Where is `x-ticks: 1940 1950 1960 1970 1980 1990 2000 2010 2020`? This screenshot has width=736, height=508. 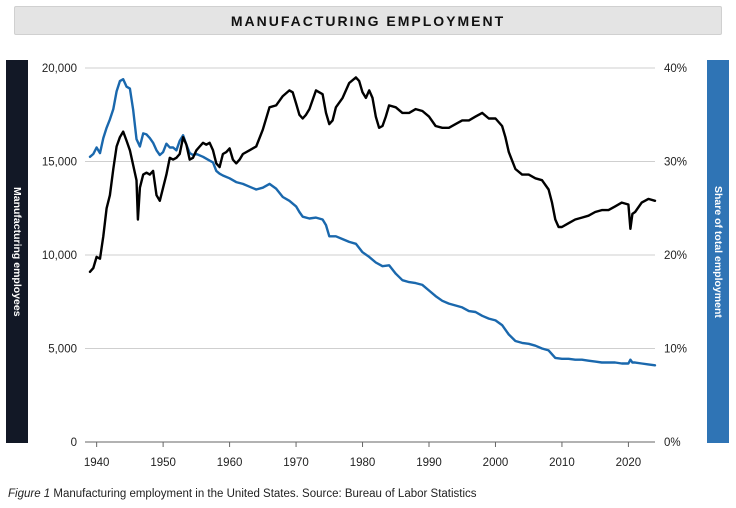
x-ticks: 1940 1950 1960 1970 1980 1990 2000 2010 2020 is located at coordinates (362, 455).